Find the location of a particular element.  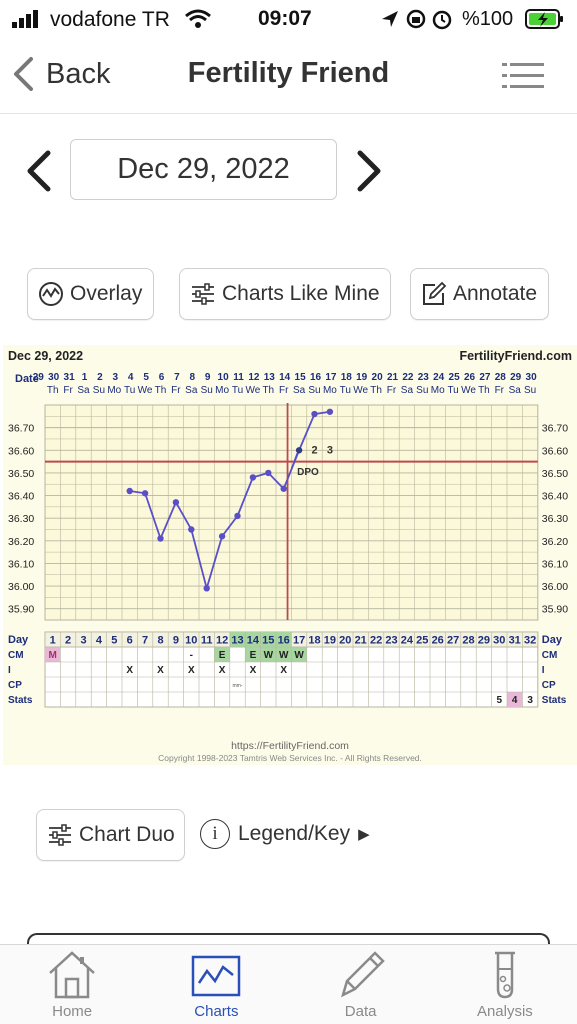

legend-key-button: i Legend/Key ▶ is located at coordinates (285, 834).